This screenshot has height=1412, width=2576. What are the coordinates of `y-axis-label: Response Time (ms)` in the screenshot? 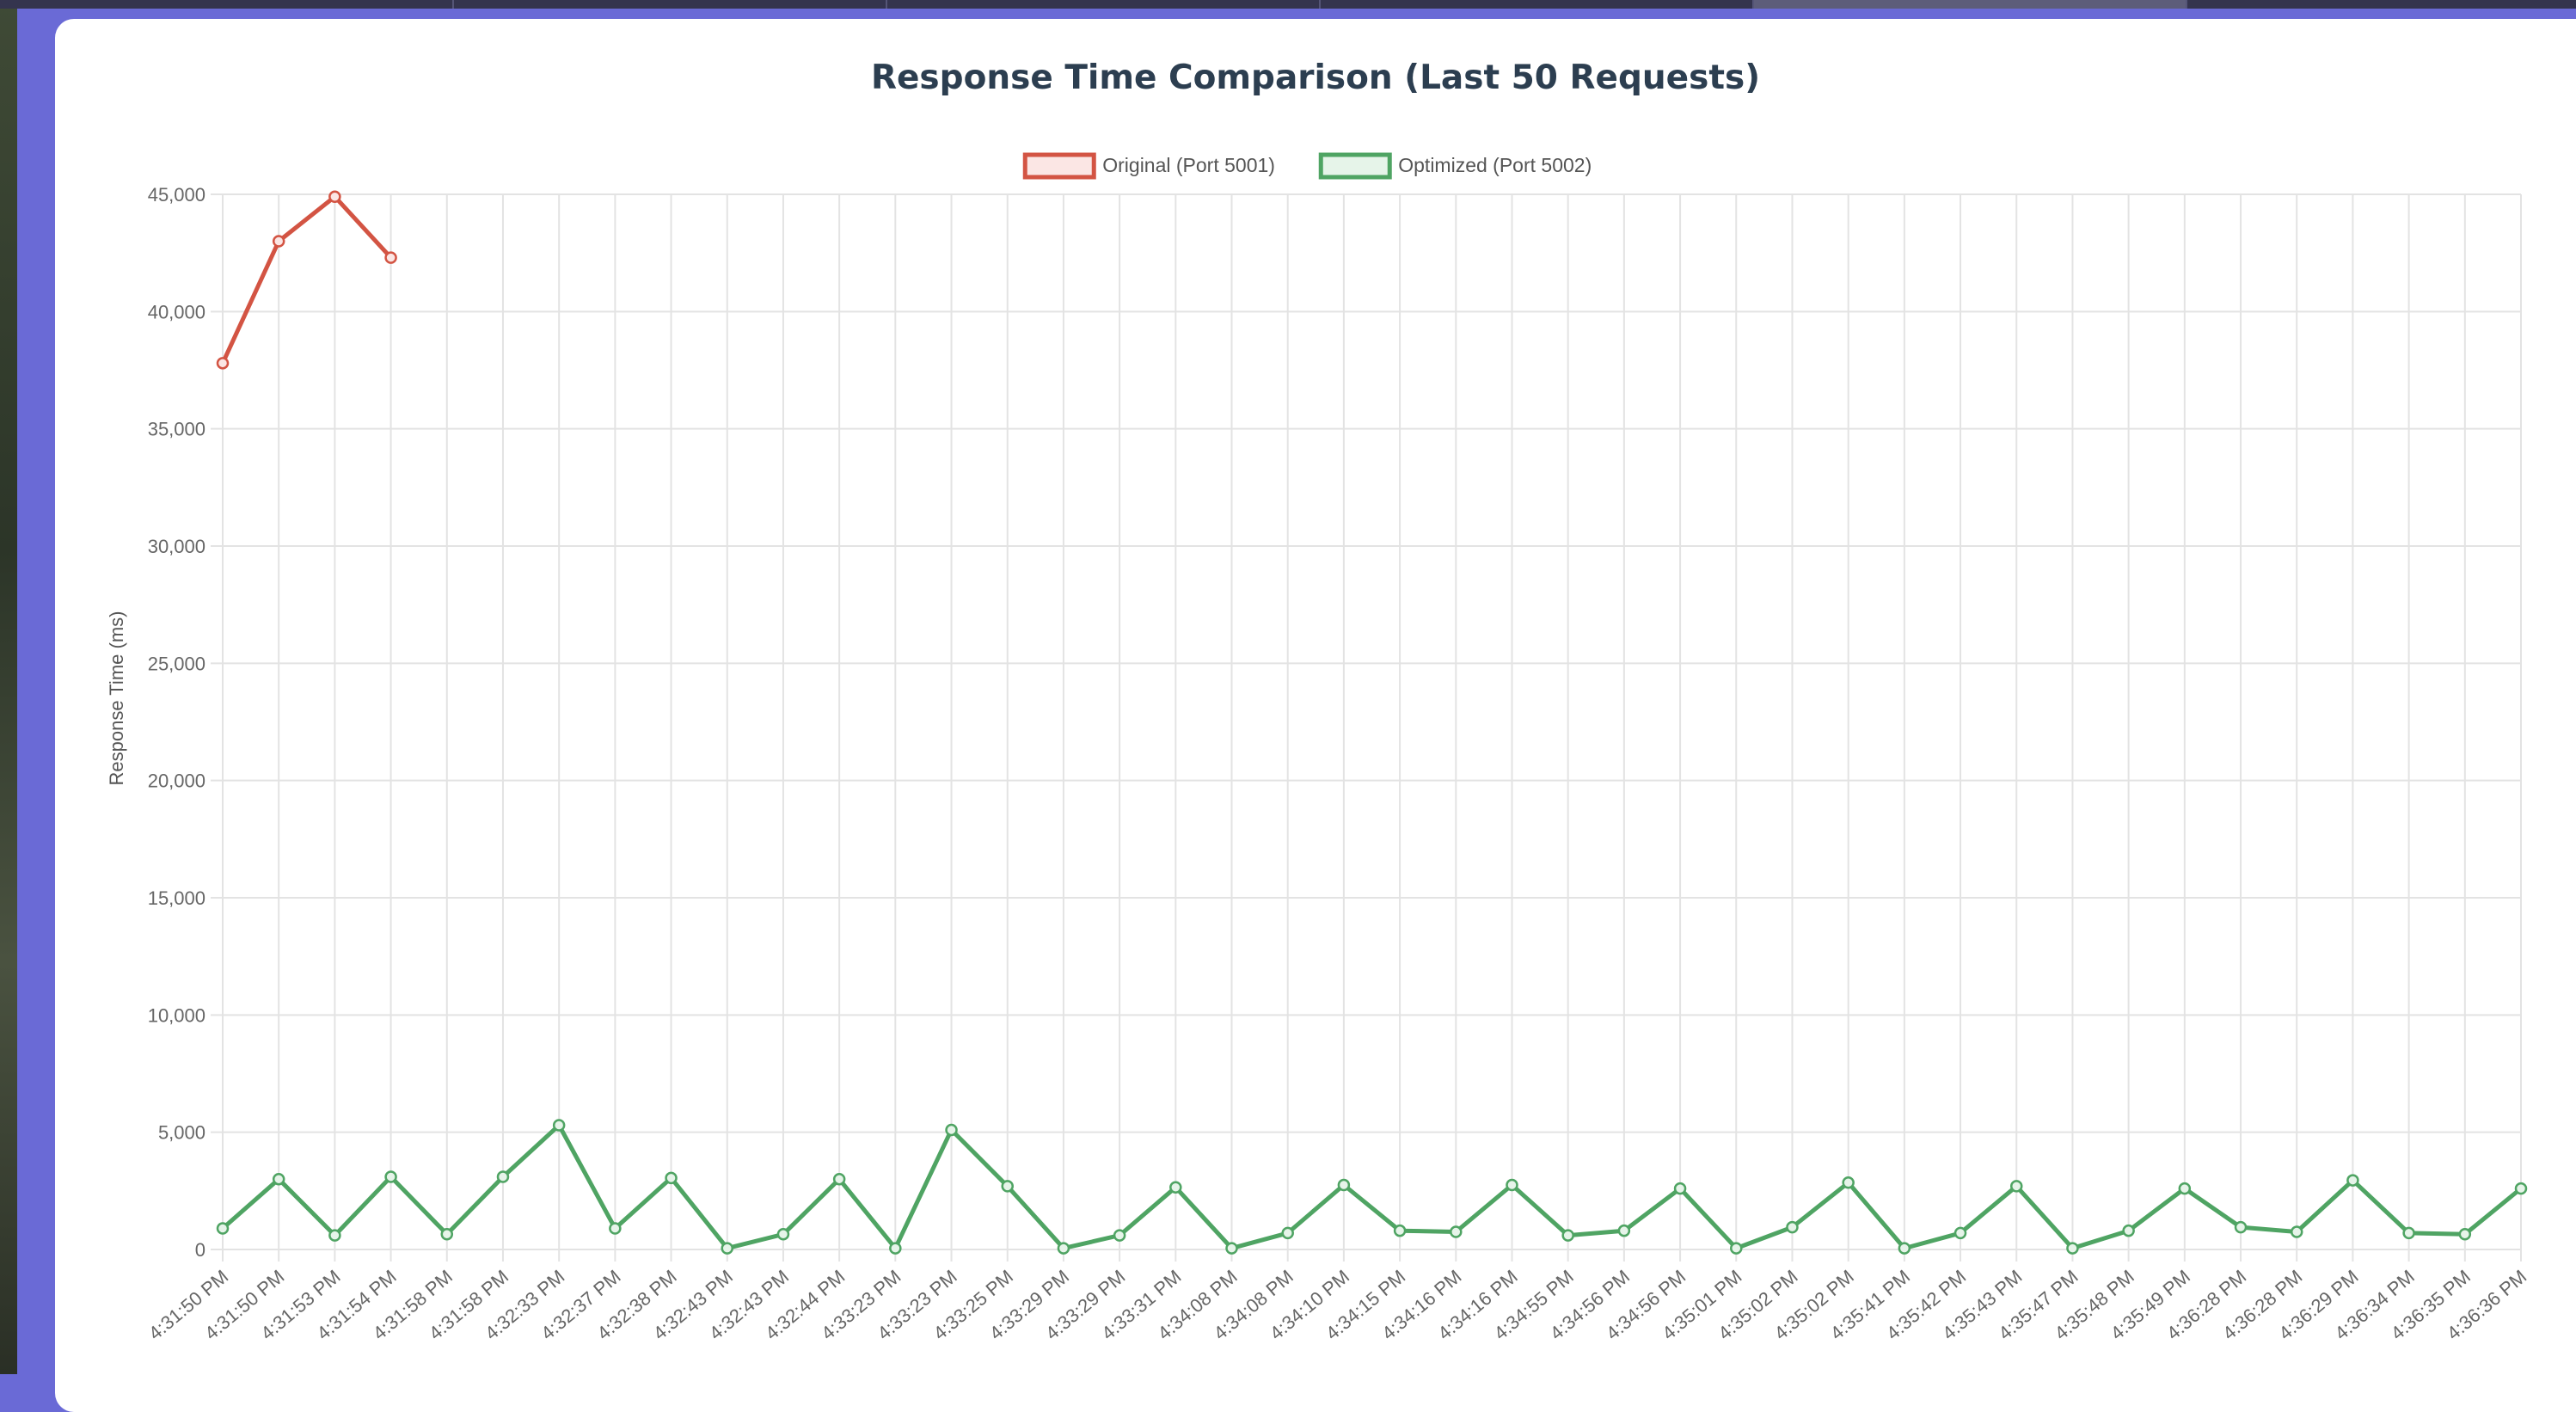 It's located at (116, 698).